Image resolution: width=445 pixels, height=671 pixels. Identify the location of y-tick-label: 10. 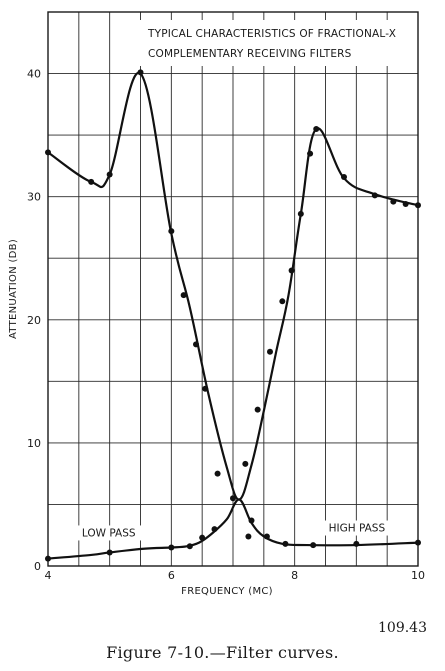
(34, 443).